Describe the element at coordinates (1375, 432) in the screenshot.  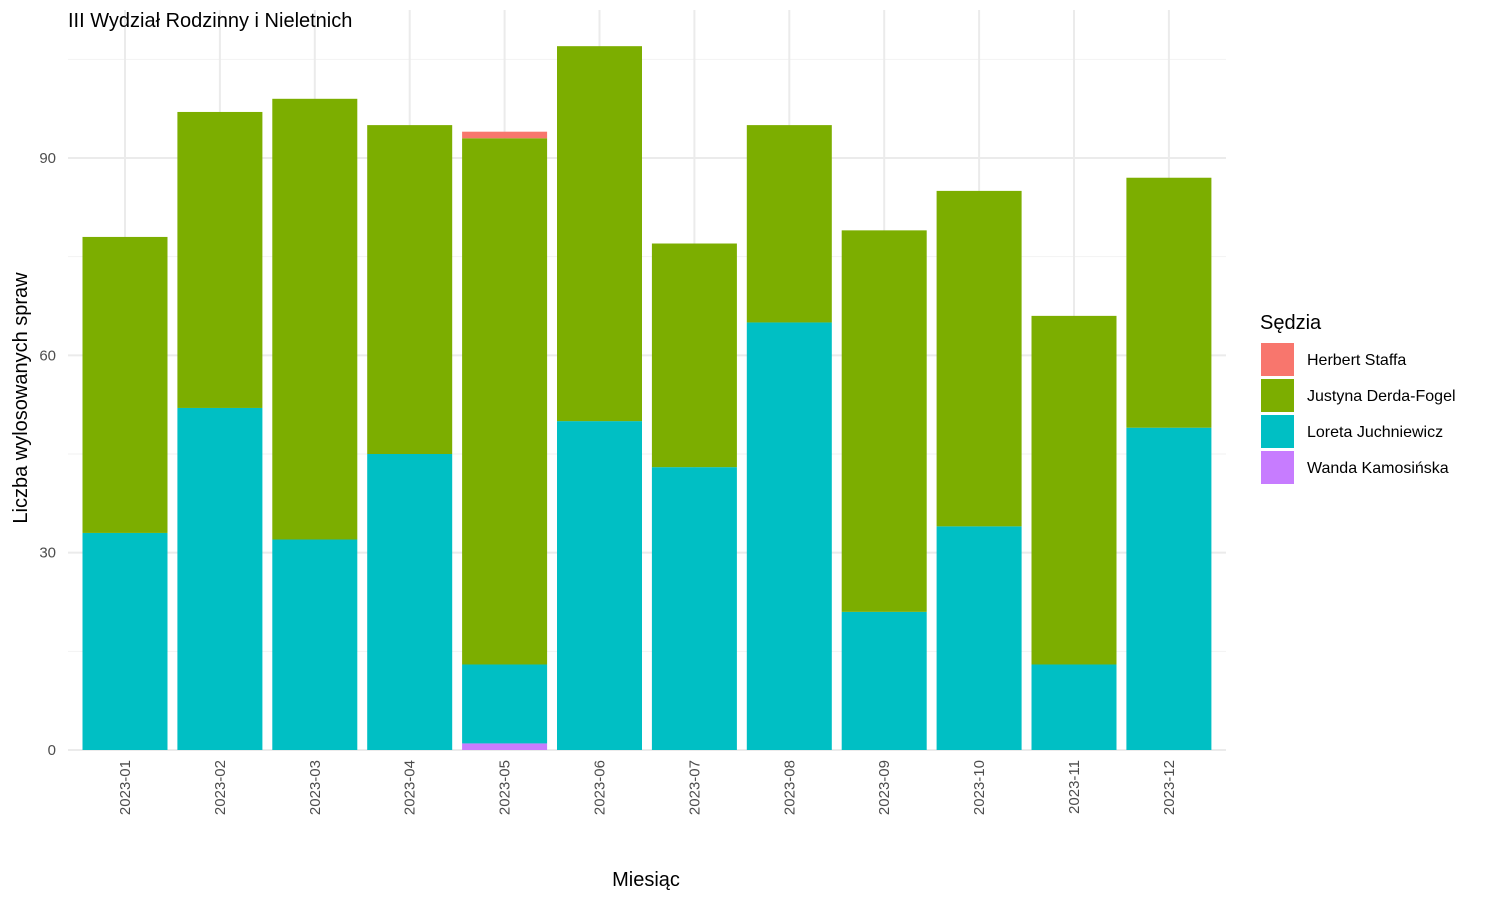
I see `legend-label: Loreta Juchniewicz` at that location.